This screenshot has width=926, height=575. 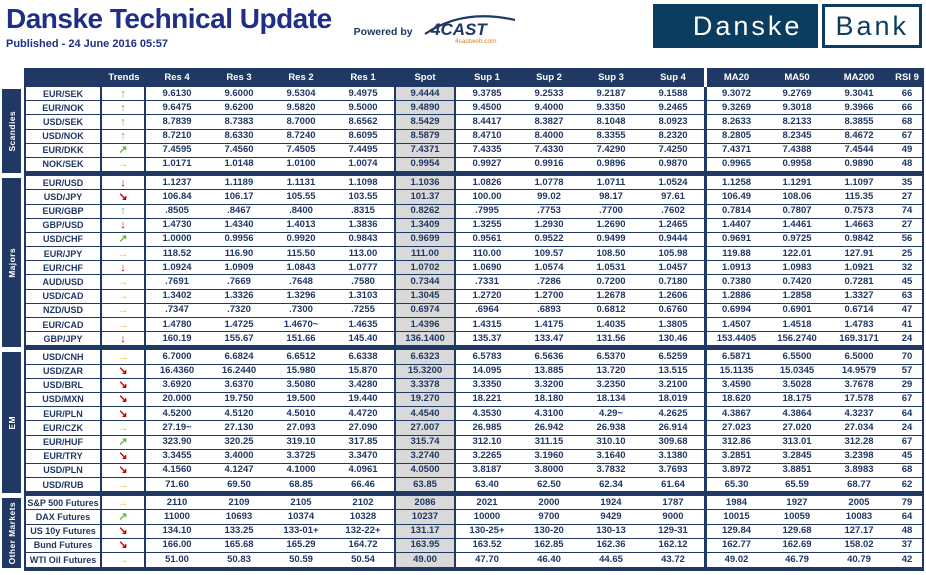 I want to click on group-label-column: Majors, so click(x=13, y=263).